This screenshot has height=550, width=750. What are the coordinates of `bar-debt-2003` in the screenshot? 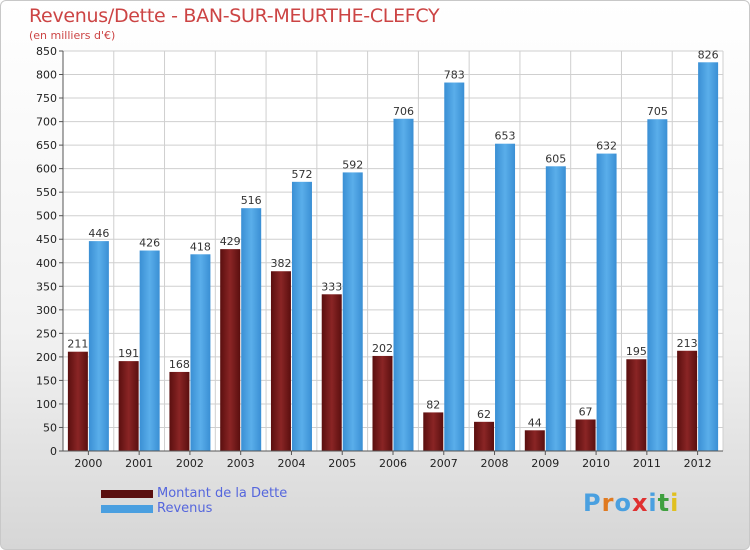 It's located at (230, 350).